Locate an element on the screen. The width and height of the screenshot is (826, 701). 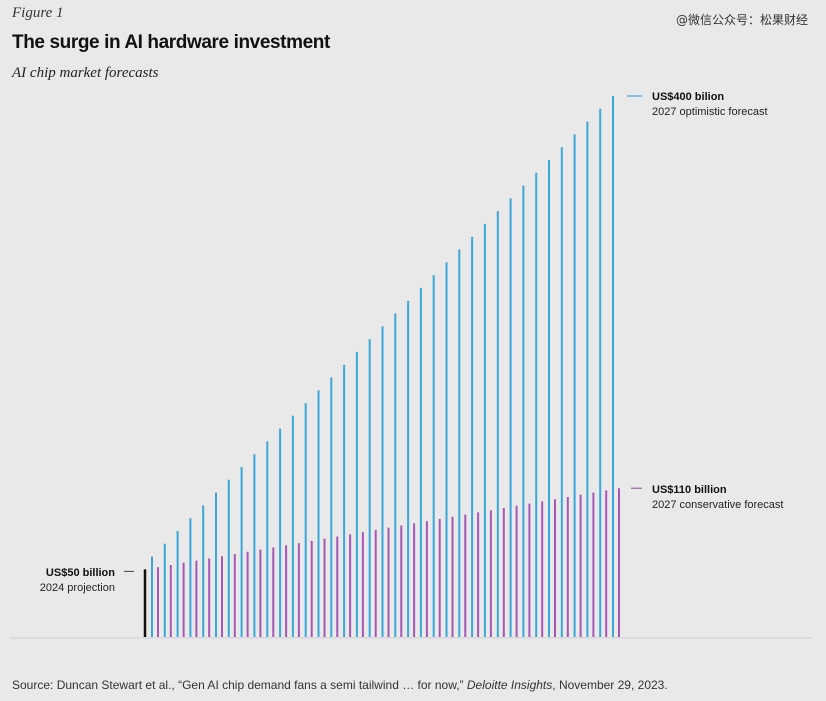
base-desc-label: 2024 projection is located at coordinates (77, 588).